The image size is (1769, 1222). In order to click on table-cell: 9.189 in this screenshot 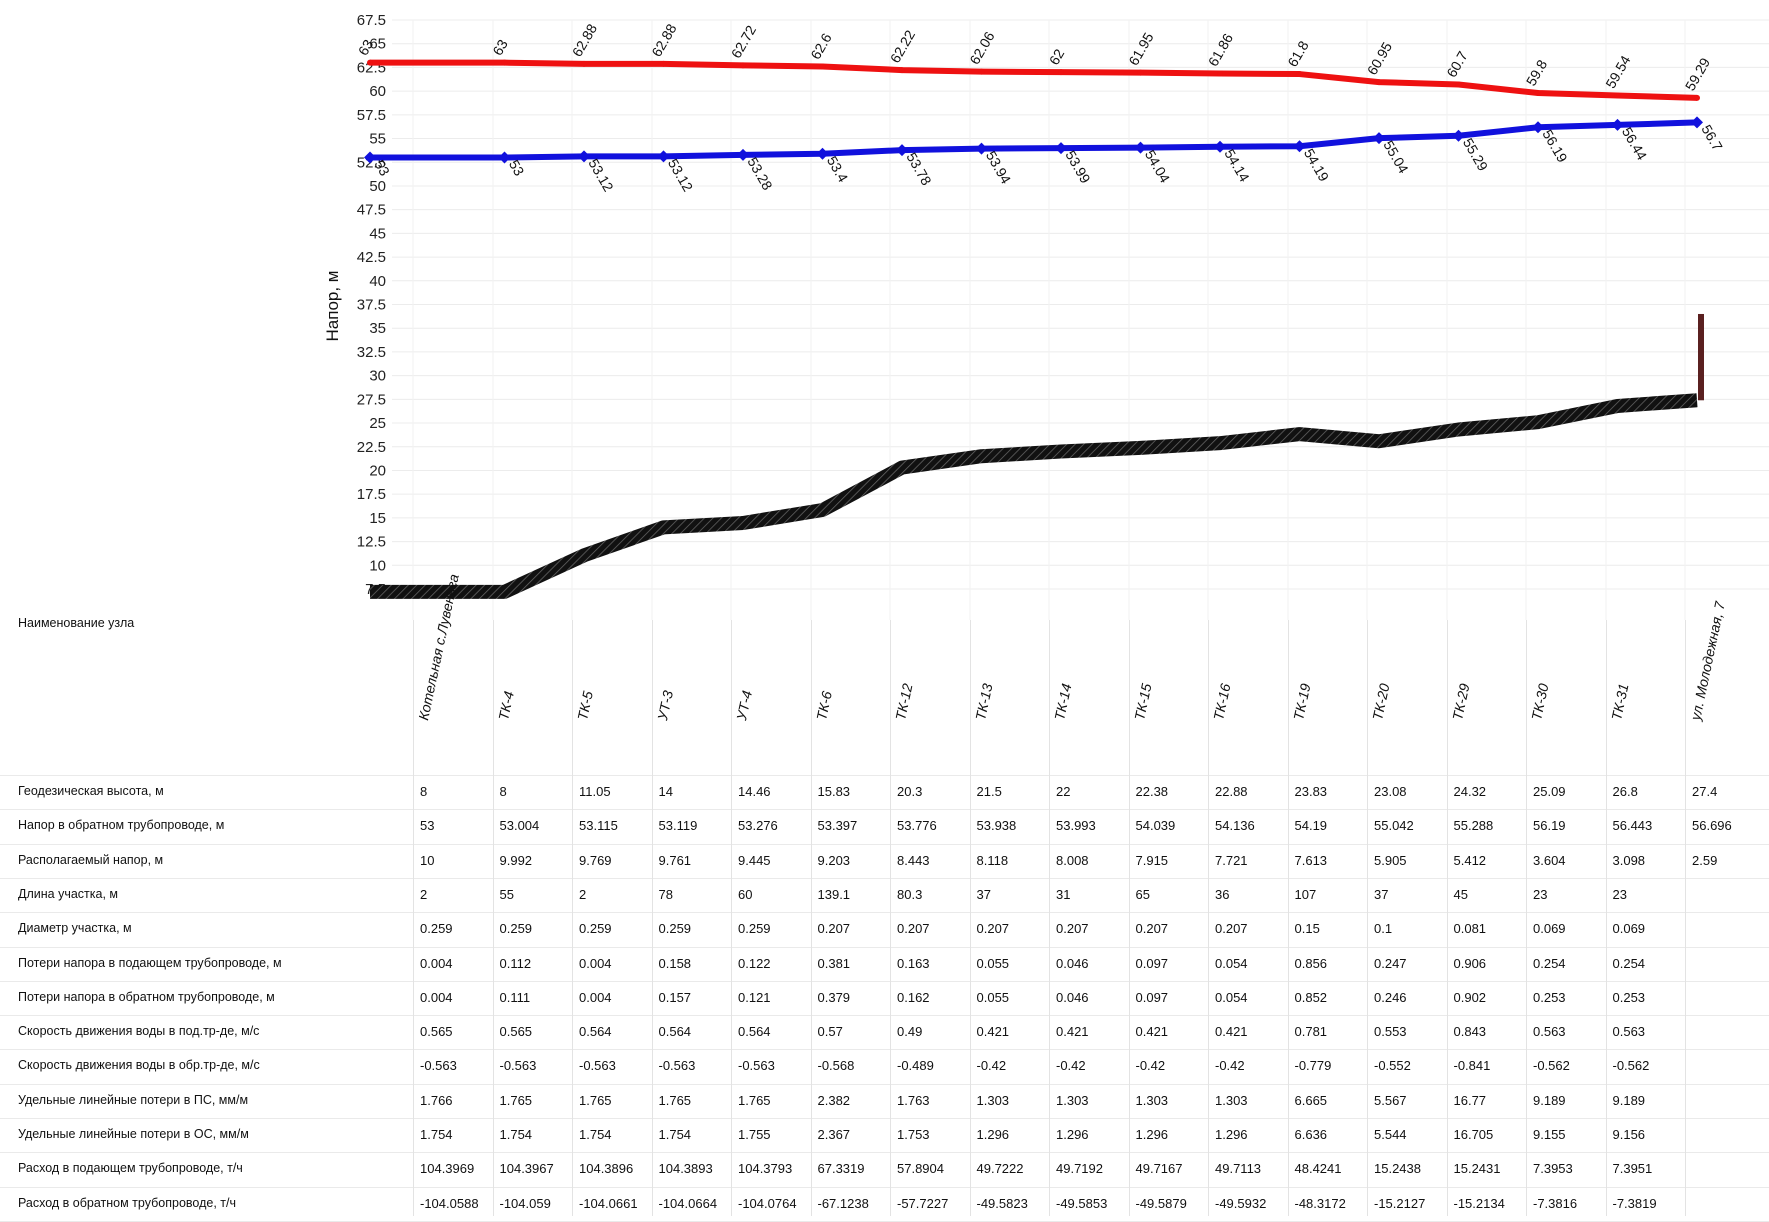, I will do `click(1549, 1100)`.